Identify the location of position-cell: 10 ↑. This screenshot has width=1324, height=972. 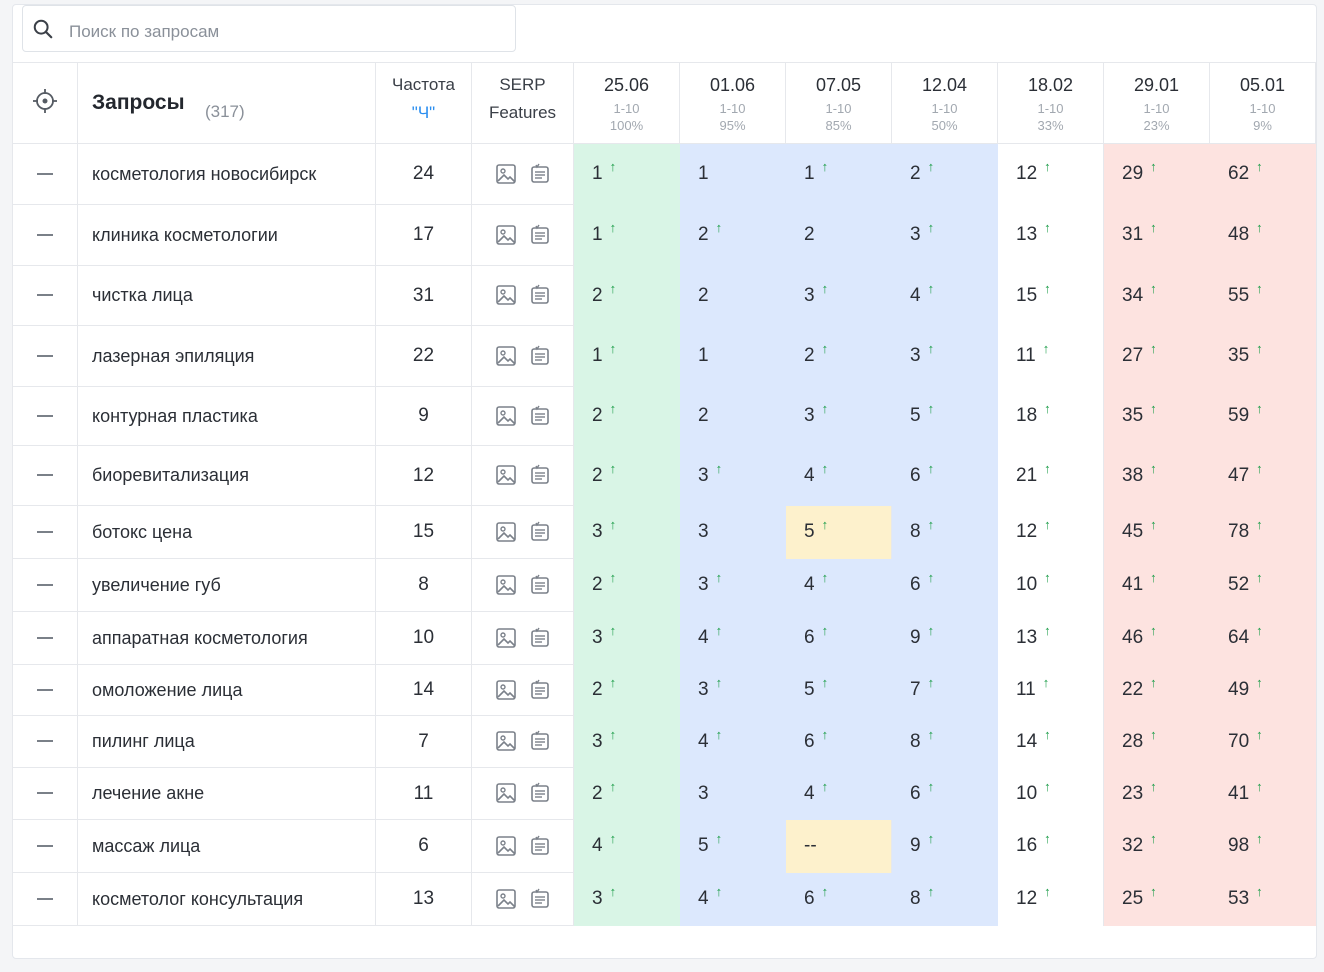
(1050, 793).